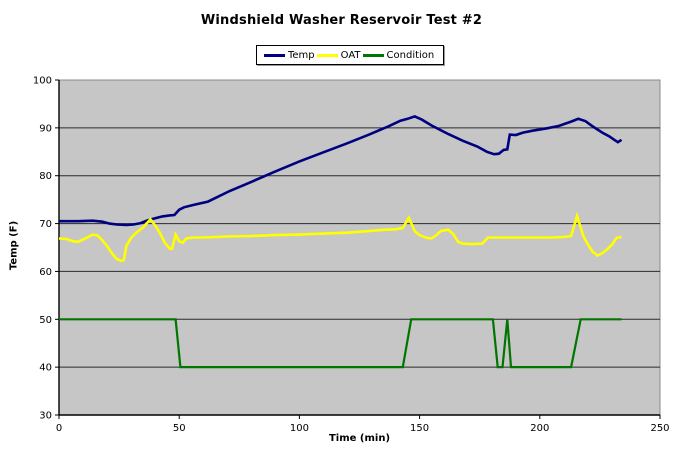 The width and height of the screenshot is (683, 467). Describe the element at coordinates (45, 416) in the screenshot. I see `y-tick-label: 30` at that location.